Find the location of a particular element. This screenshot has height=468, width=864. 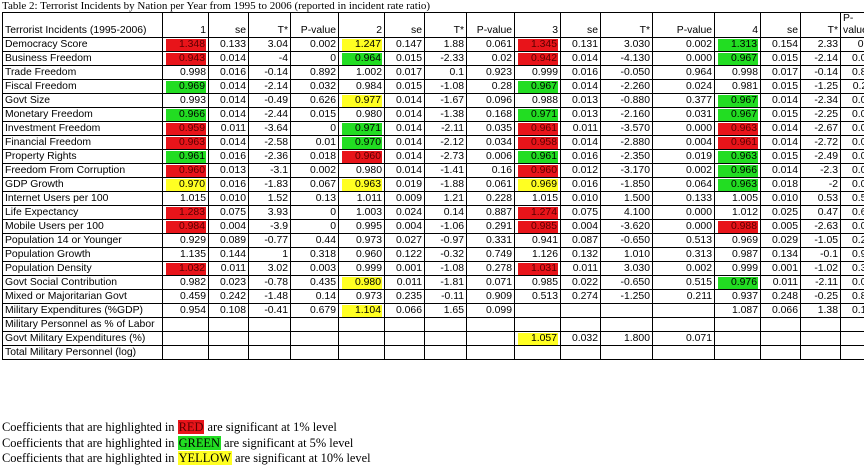

model-1-t-stat-cell: -4 is located at coordinates (269, 58).